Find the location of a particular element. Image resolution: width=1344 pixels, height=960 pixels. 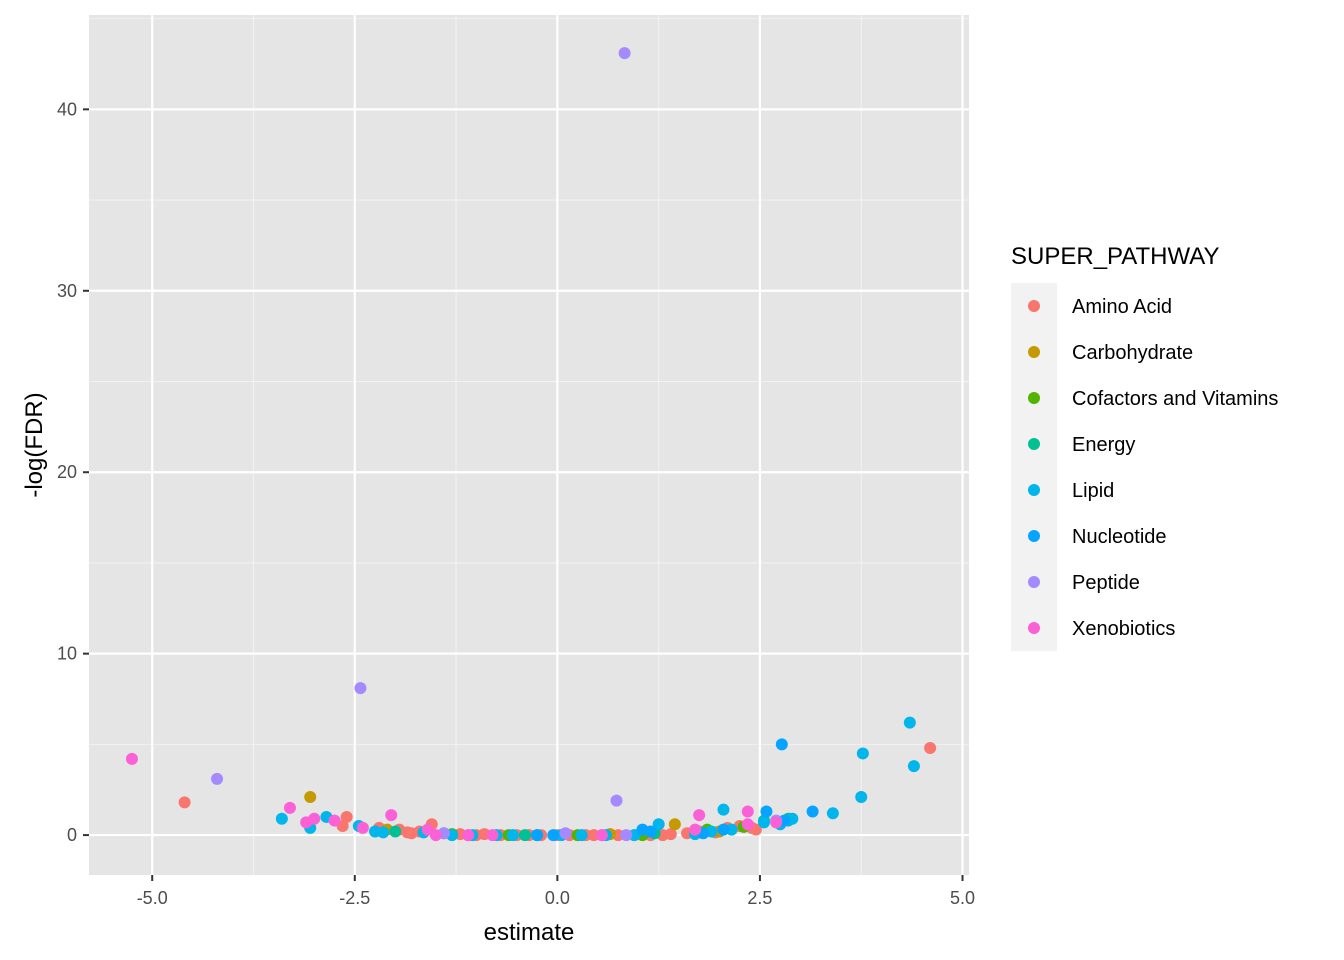

legend-label: Cofactors and Vitamins is located at coordinates (1175, 399).